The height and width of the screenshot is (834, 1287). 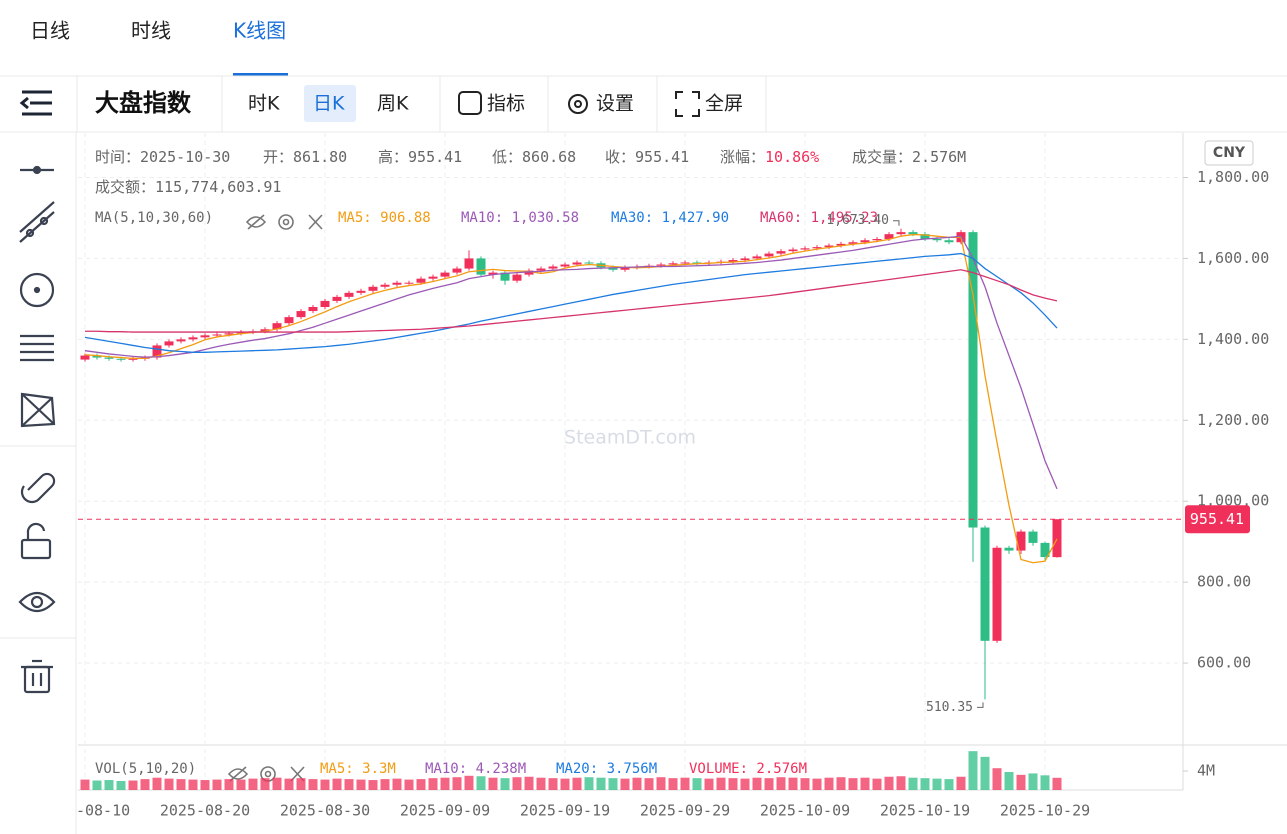 I want to click on info-label: 成交额：, so click(x=125, y=187).